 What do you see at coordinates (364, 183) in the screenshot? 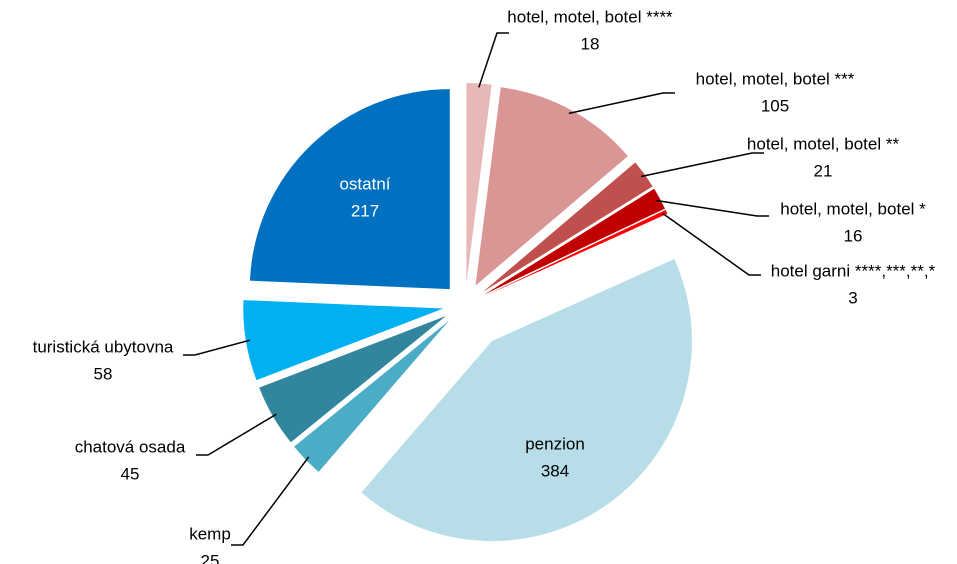
I see `slice-label: ostatní` at bounding box center [364, 183].